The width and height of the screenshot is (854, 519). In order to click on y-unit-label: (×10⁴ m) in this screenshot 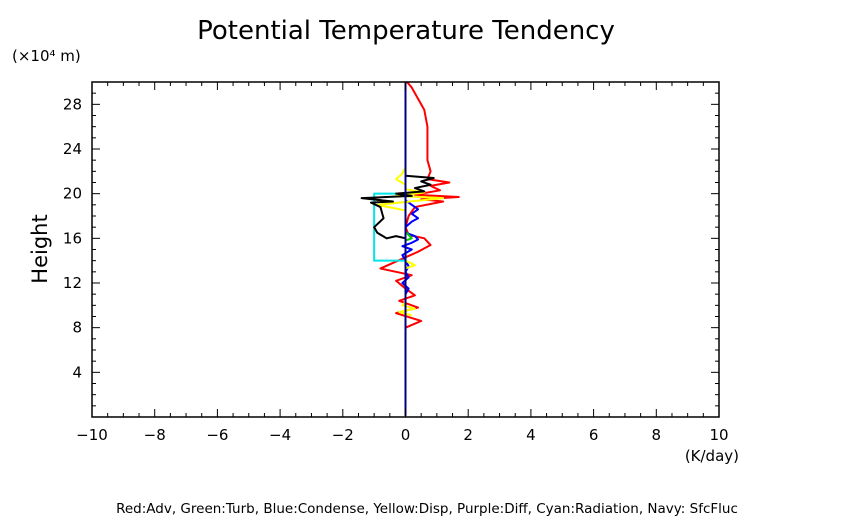, I will do `click(46, 56)`.